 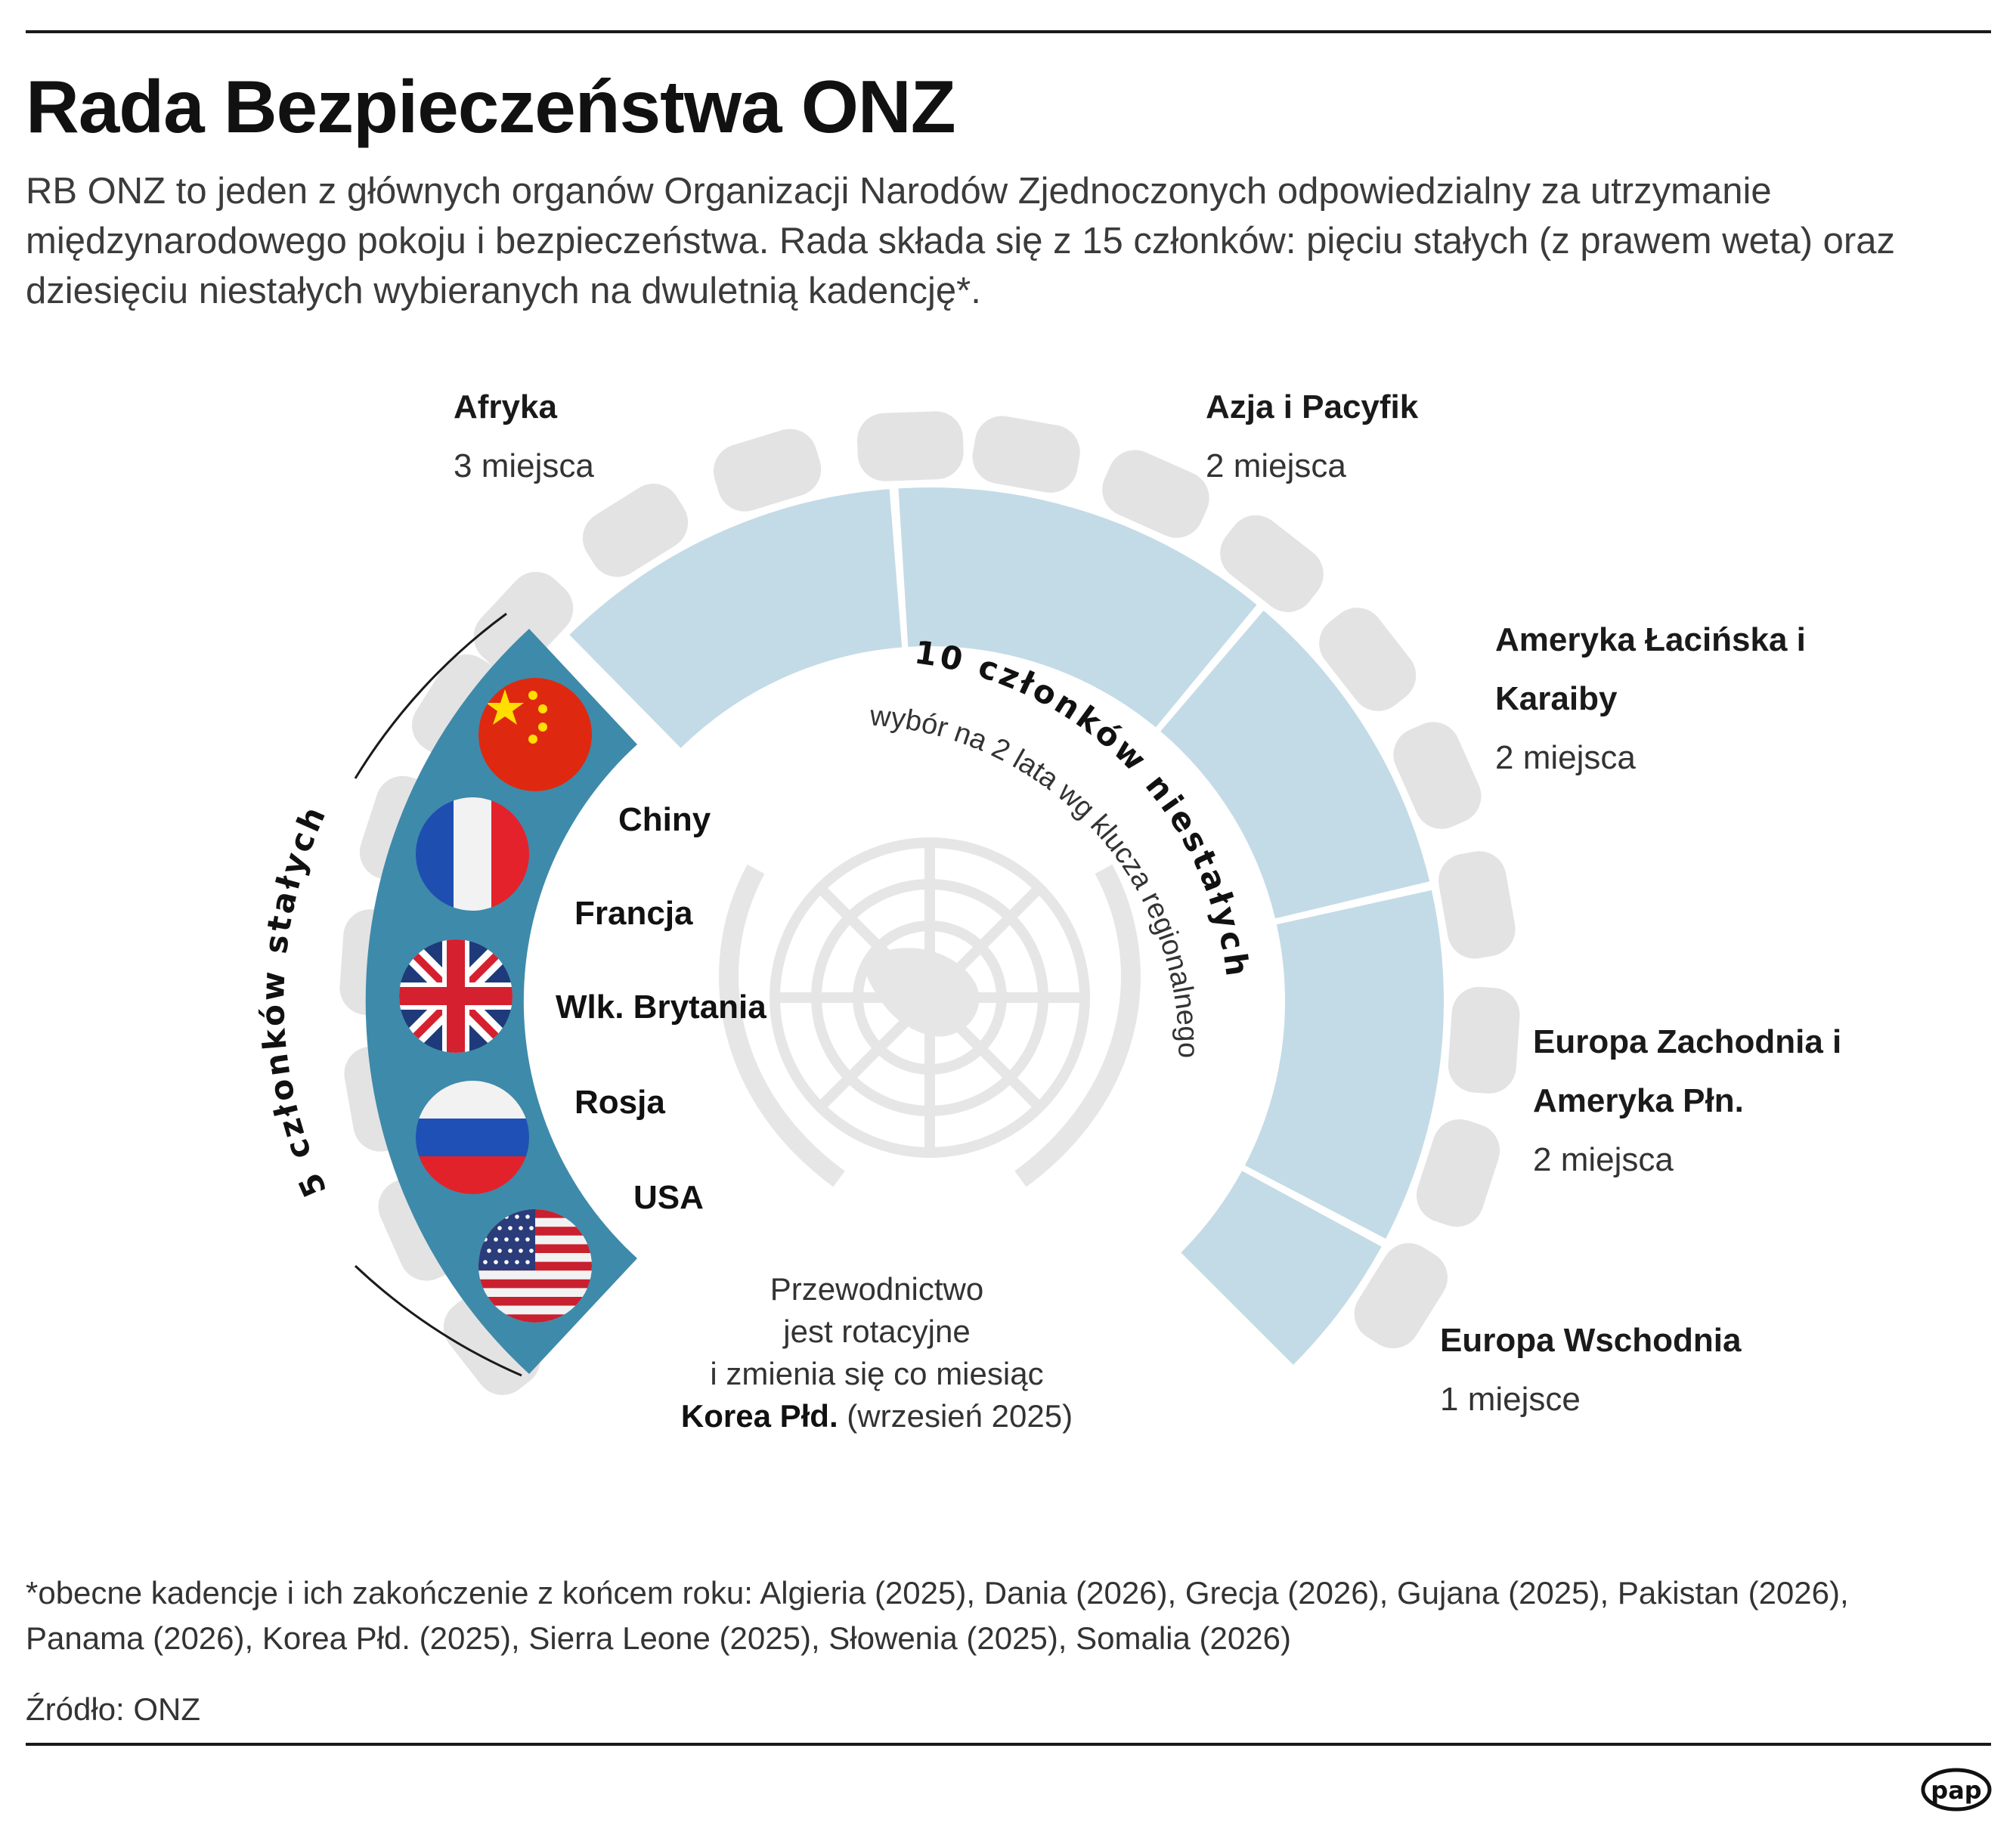 What do you see at coordinates (438, 1321) in the screenshot?
I see `permanent-bracket-bottom` at bounding box center [438, 1321].